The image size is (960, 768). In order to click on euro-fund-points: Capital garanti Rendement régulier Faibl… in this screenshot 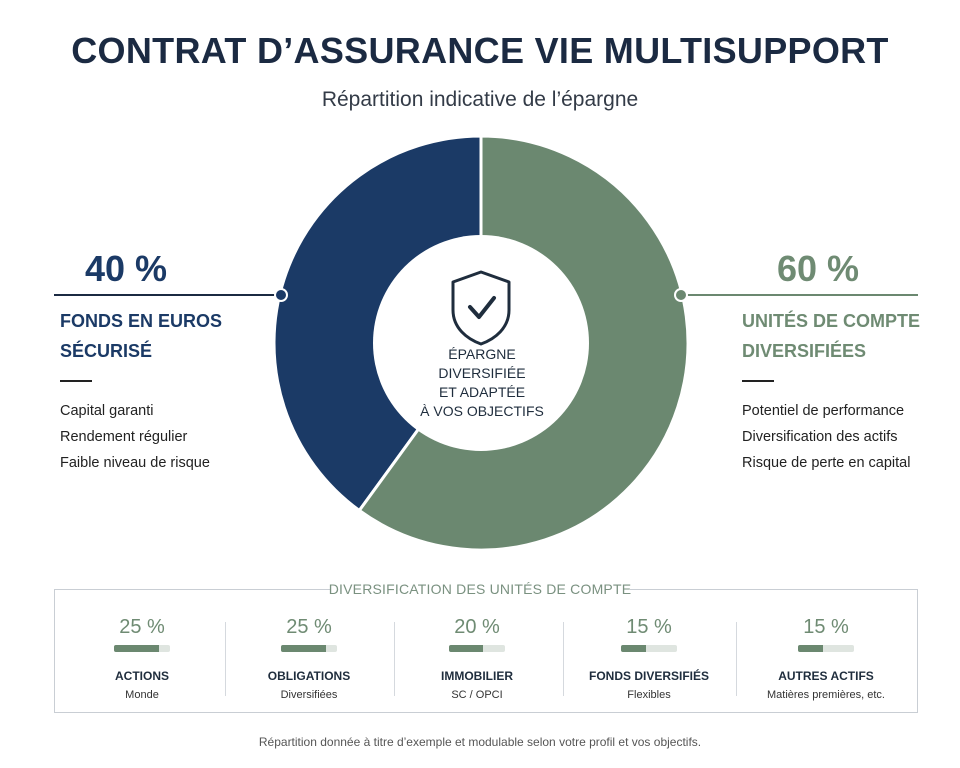, I will do `click(160, 437)`.